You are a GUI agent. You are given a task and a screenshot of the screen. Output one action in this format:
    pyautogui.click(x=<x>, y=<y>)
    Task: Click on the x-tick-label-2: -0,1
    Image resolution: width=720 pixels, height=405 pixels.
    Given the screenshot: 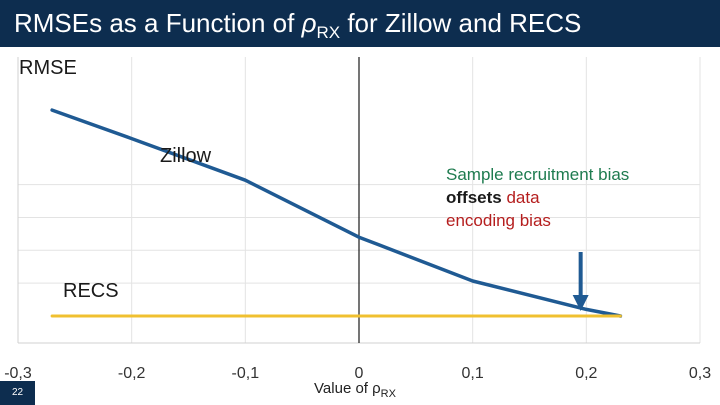 What is the action you would take?
    pyautogui.click(x=246, y=373)
    